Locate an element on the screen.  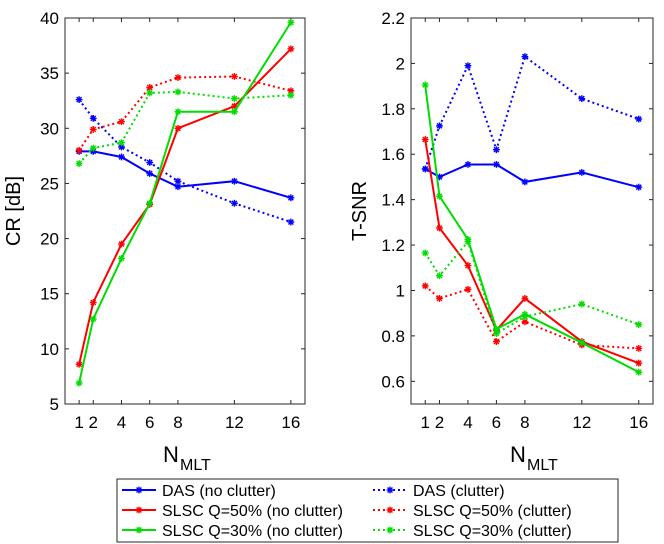
y-tick-label: 1.2 is located at coordinates (393, 245).